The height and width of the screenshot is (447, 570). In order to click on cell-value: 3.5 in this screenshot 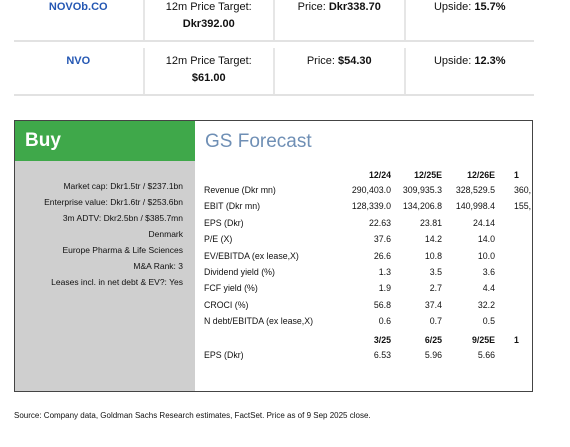, I will do `click(435, 272)`.